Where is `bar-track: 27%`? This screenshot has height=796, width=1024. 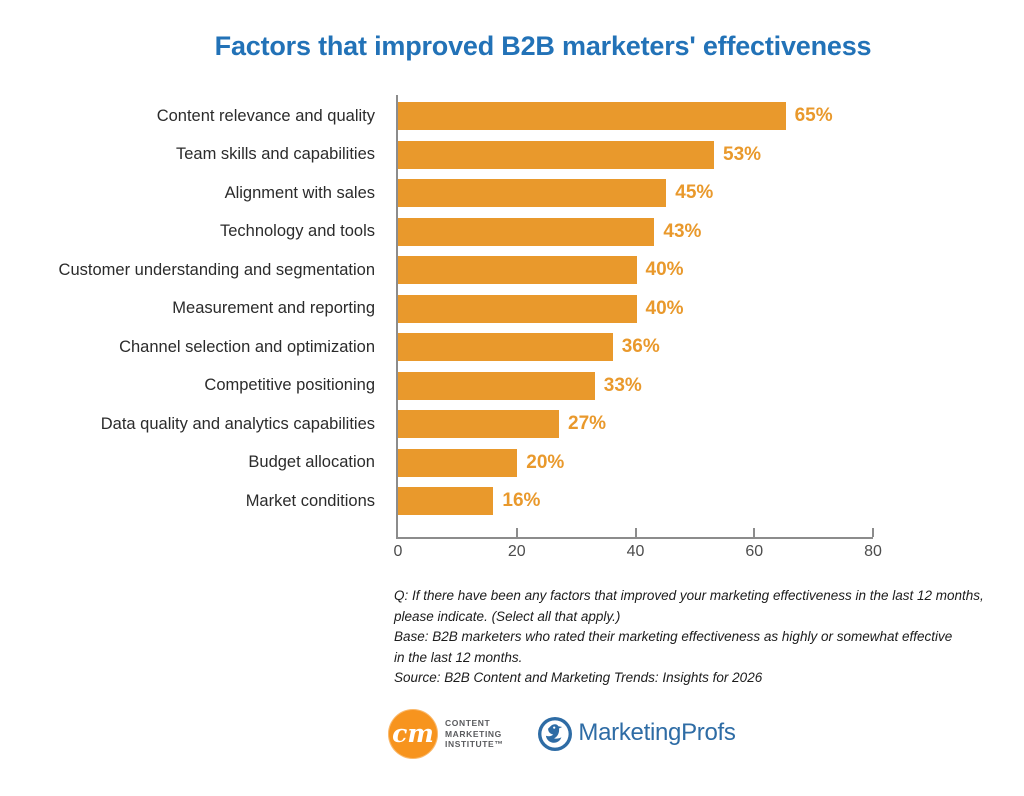 bar-track: 27% is located at coordinates (698, 424).